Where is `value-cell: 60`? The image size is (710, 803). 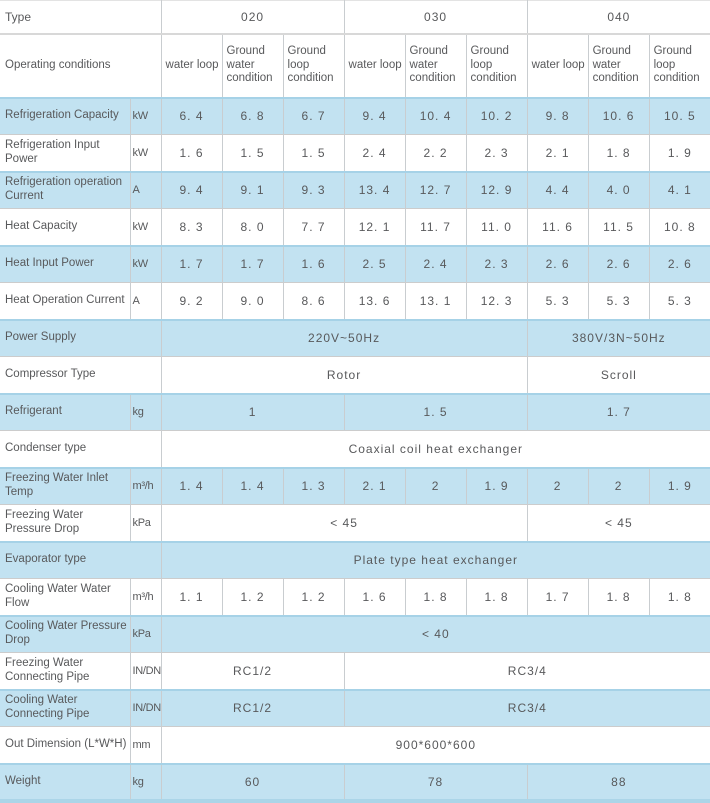 value-cell: 60 is located at coordinates (252, 781).